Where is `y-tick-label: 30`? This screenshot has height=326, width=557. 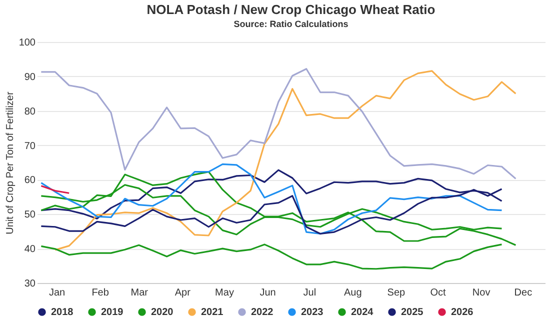
y-tick-label: 30 is located at coordinates (30, 284).